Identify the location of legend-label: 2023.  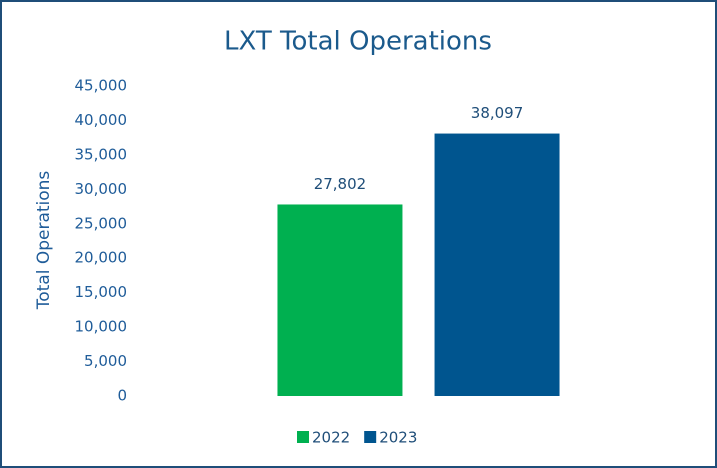
(398, 438).